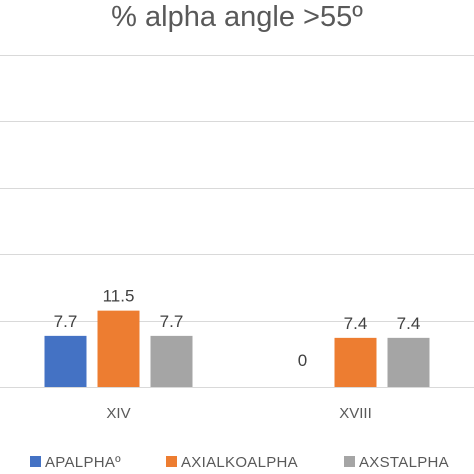 This screenshot has width=474, height=474. What do you see at coordinates (83, 462) in the screenshot?
I see `legend-label: APALPHAº` at bounding box center [83, 462].